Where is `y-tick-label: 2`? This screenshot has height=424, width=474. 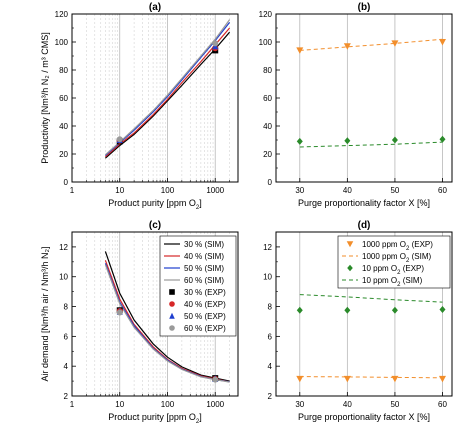 y-tick-label: 2 is located at coordinates (66, 396).